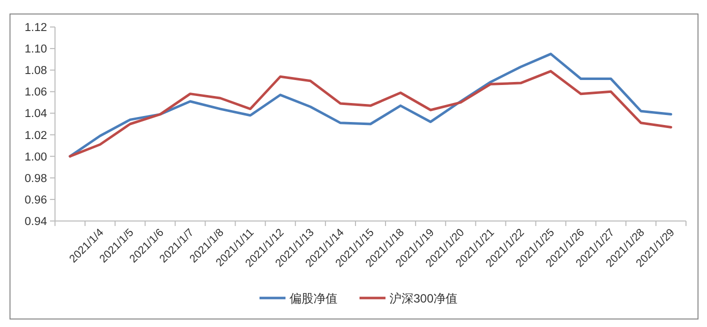 This screenshot has height=327, width=707. I want to click on y-tick-label: 0.96, so click(35, 200).